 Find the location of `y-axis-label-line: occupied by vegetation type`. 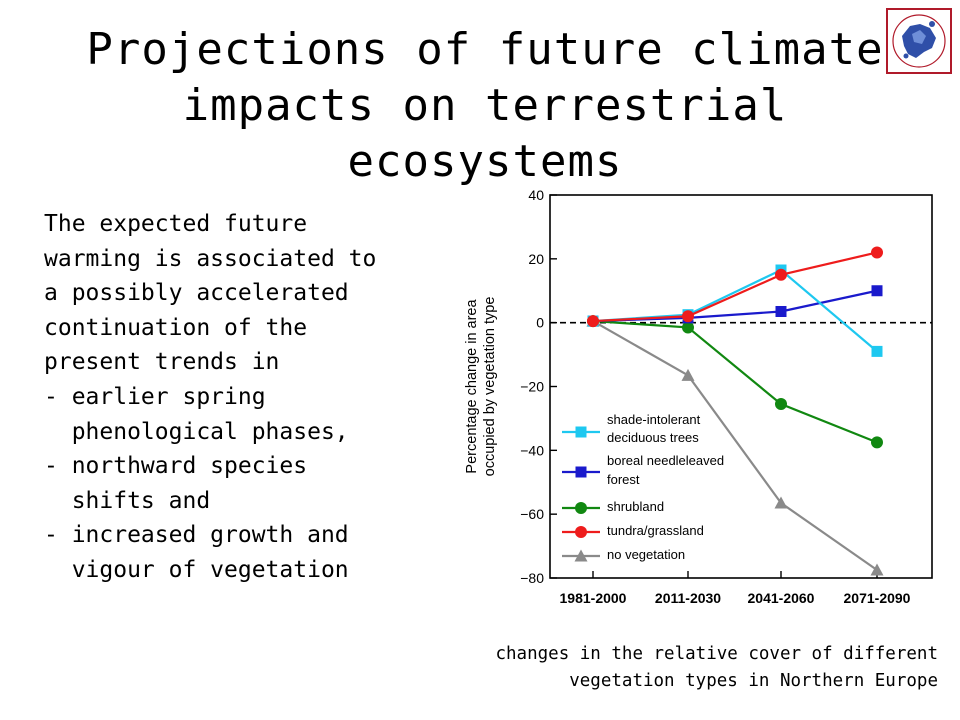

y-axis-label-line: occupied by vegetation type is located at coordinates (490, 387).